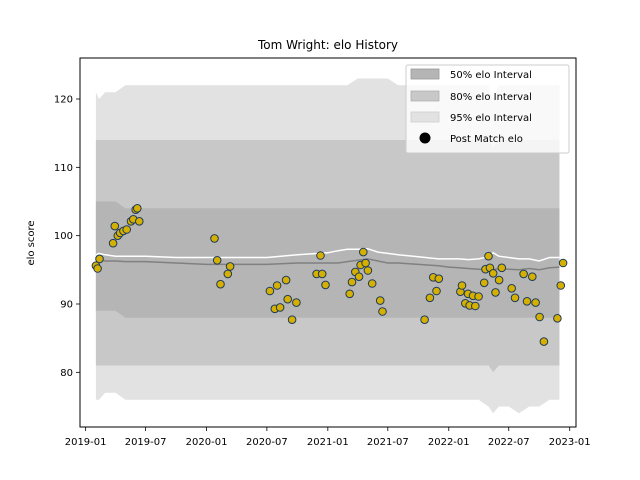 This screenshot has height=480, width=640. I want to click on x-tick-label: 2022-07, so click(509, 442).